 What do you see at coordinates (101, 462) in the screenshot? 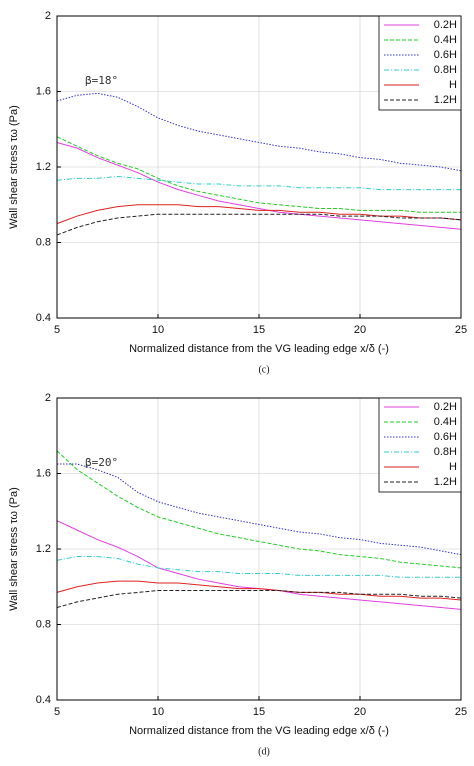
I see `annotation: β=20°` at bounding box center [101, 462].